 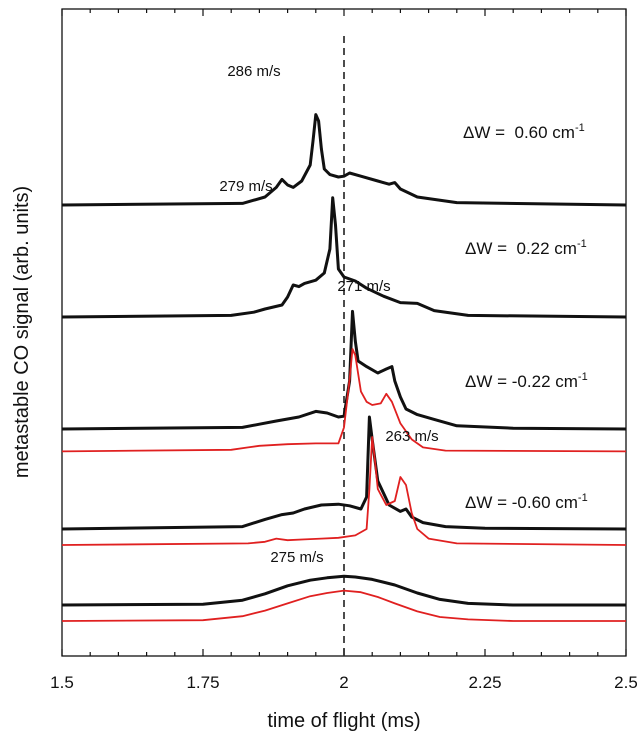 I want to click on delta-w-label: ΔW = 0.60 cm-1, so click(x=524, y=132).